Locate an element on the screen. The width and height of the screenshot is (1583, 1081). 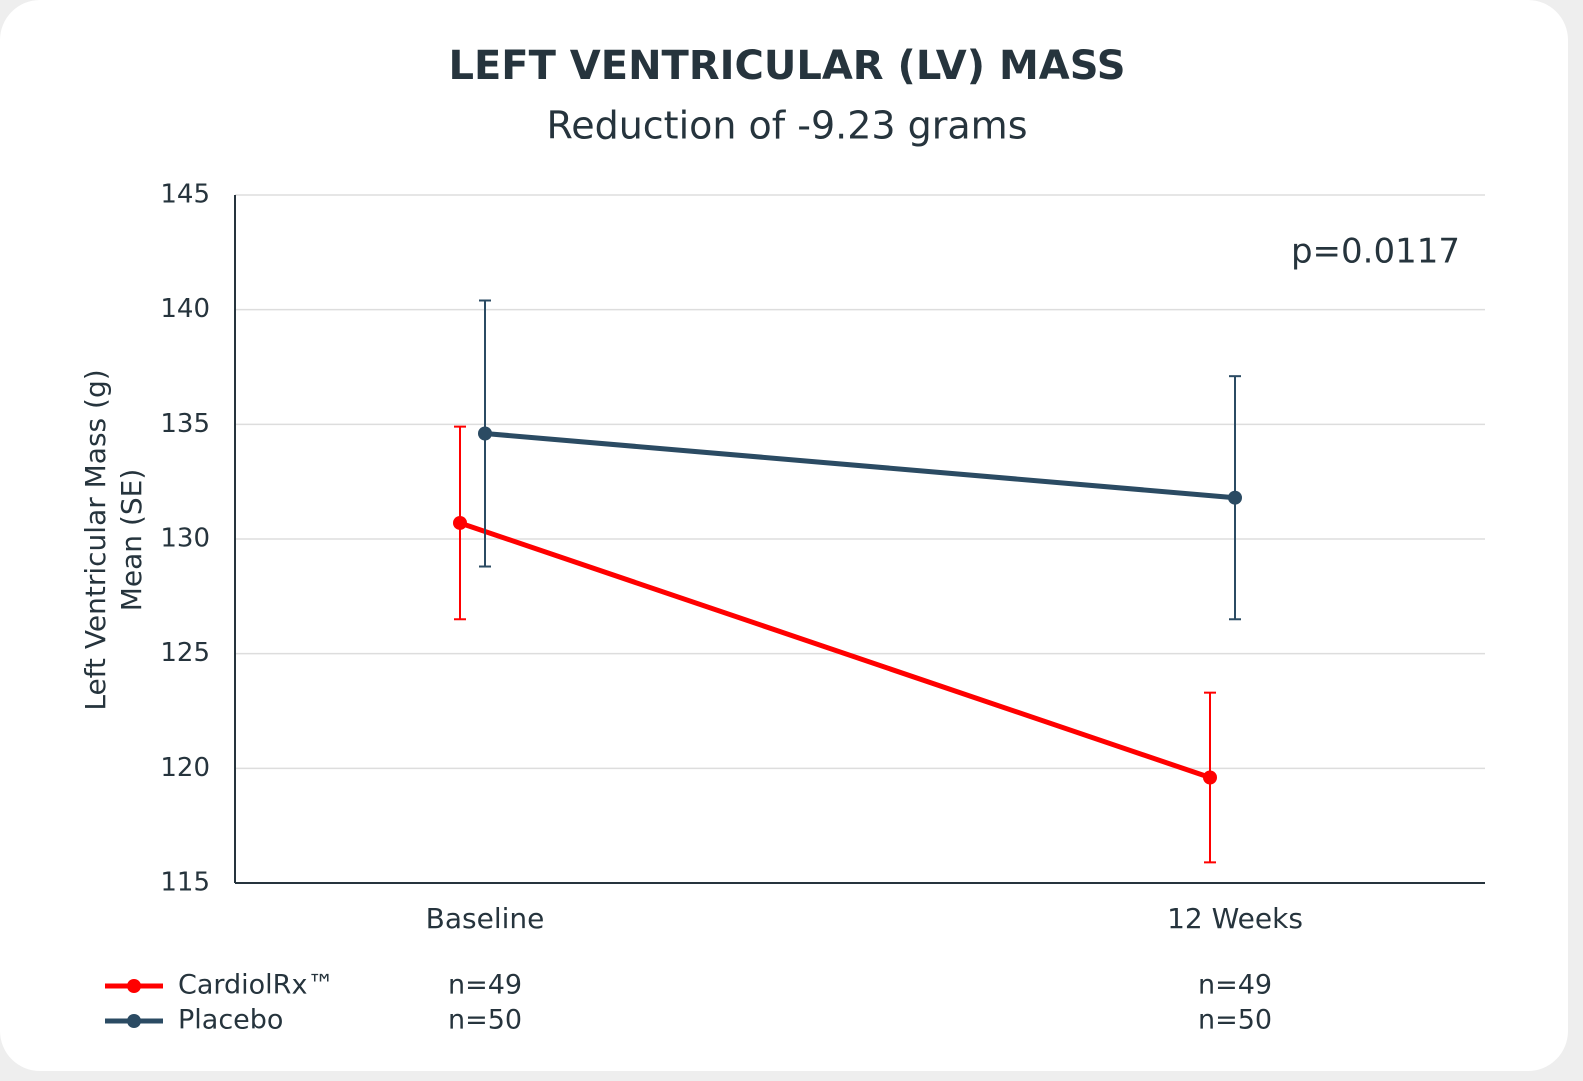
y-axis-label-line: Left Ventricular Mass (g) is located at coordinates (95, 539).